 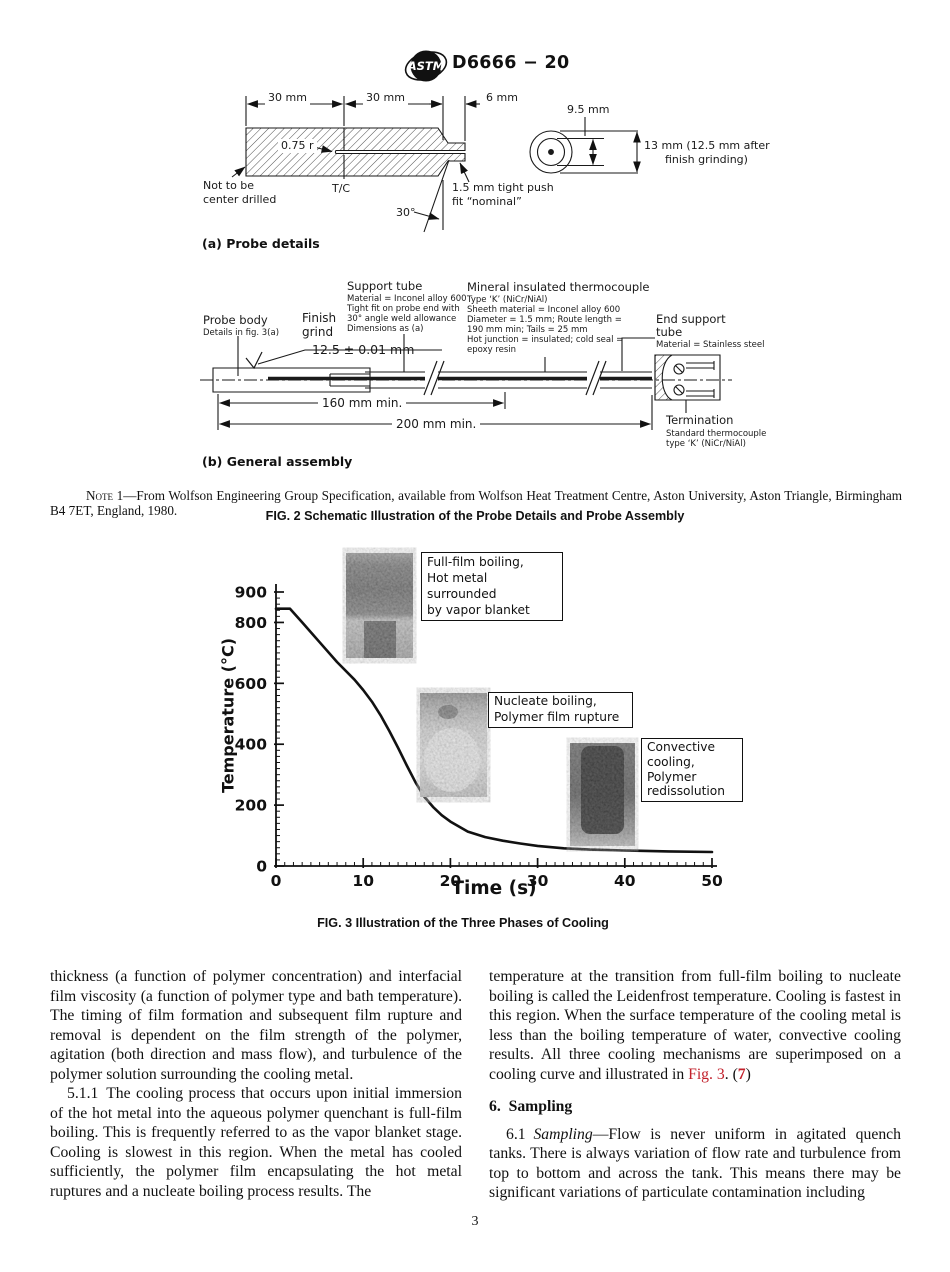 What do you see at coordinates (602, 794) in the screenshot?
I see `photo-convective-cooling` at bounding box center [602, 794].